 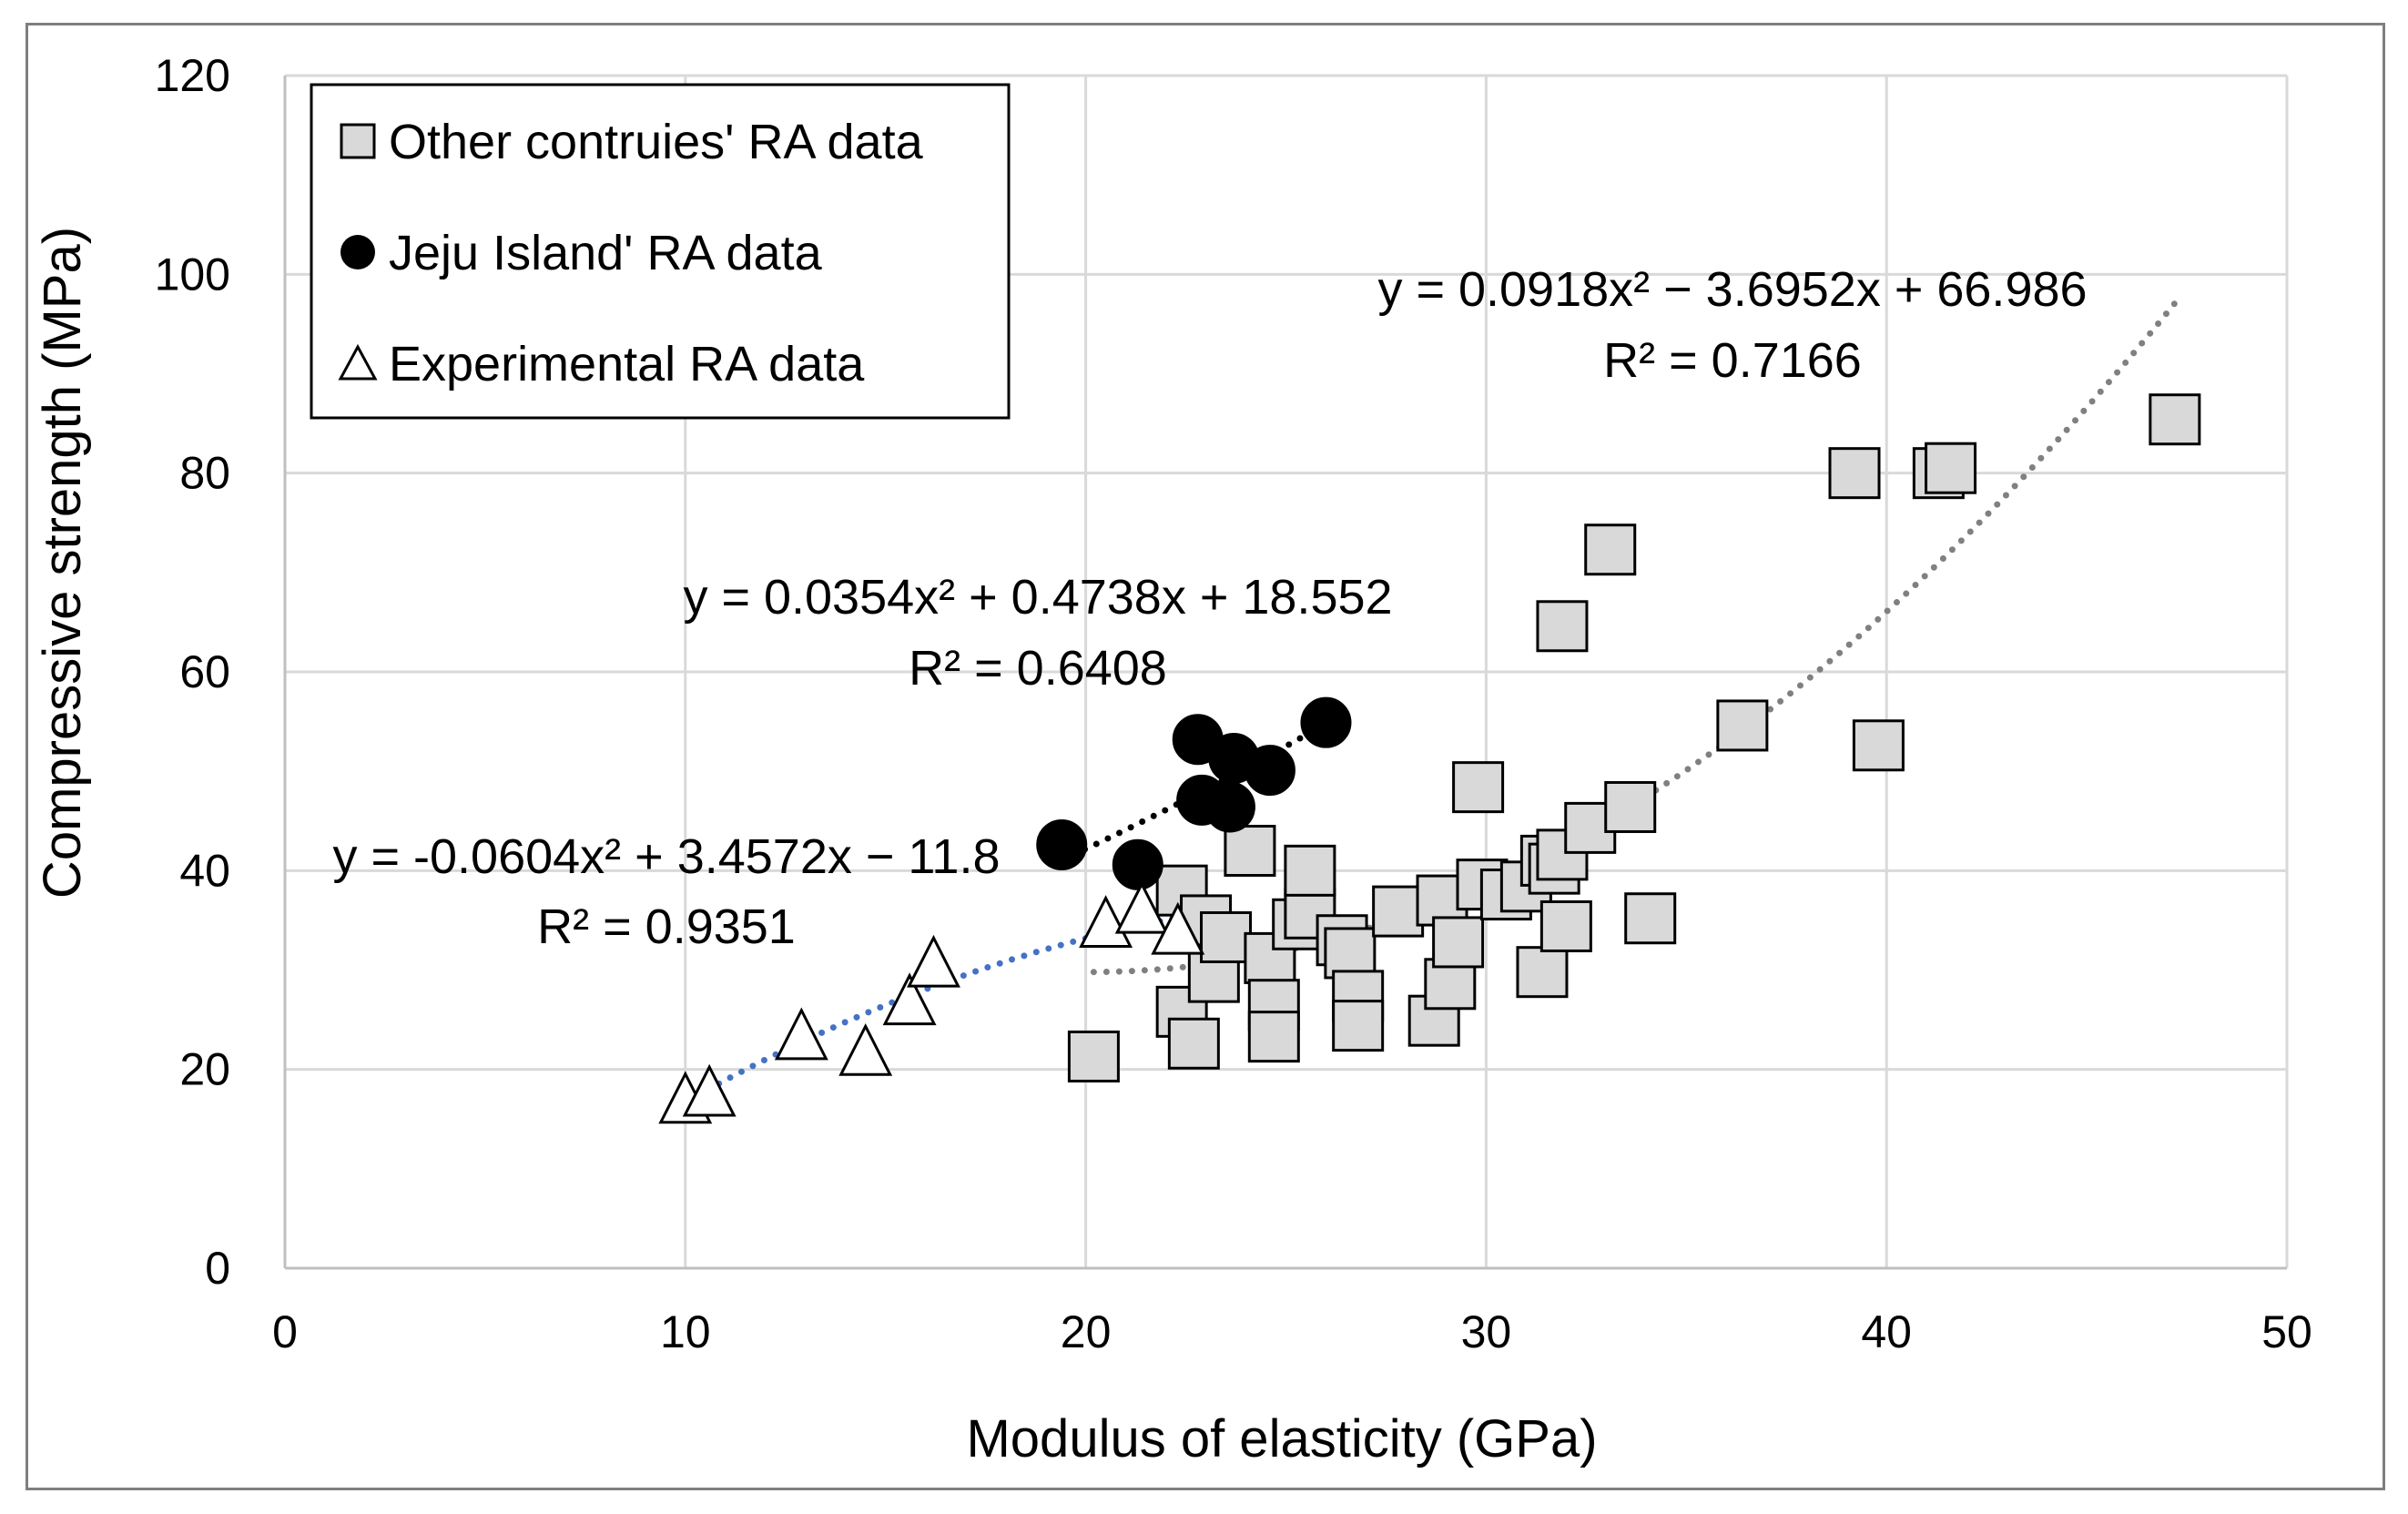 What do you see at coordinates (205, 473) in the screenshot?
I see `y-tick-label: 80` at bounding box center [205, 473].